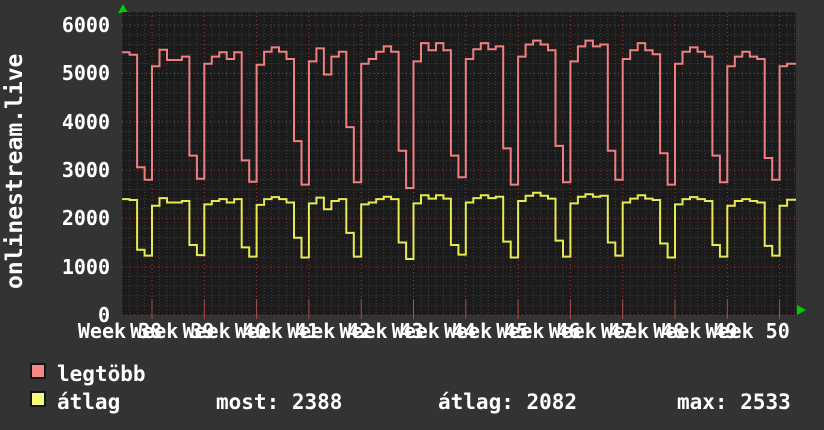 The height and width of the screenshot is (430, 824). Describe the element at coordinates (695, 331) in the screenshot. I see `x-axis-tick-label: Week 49` at that location.